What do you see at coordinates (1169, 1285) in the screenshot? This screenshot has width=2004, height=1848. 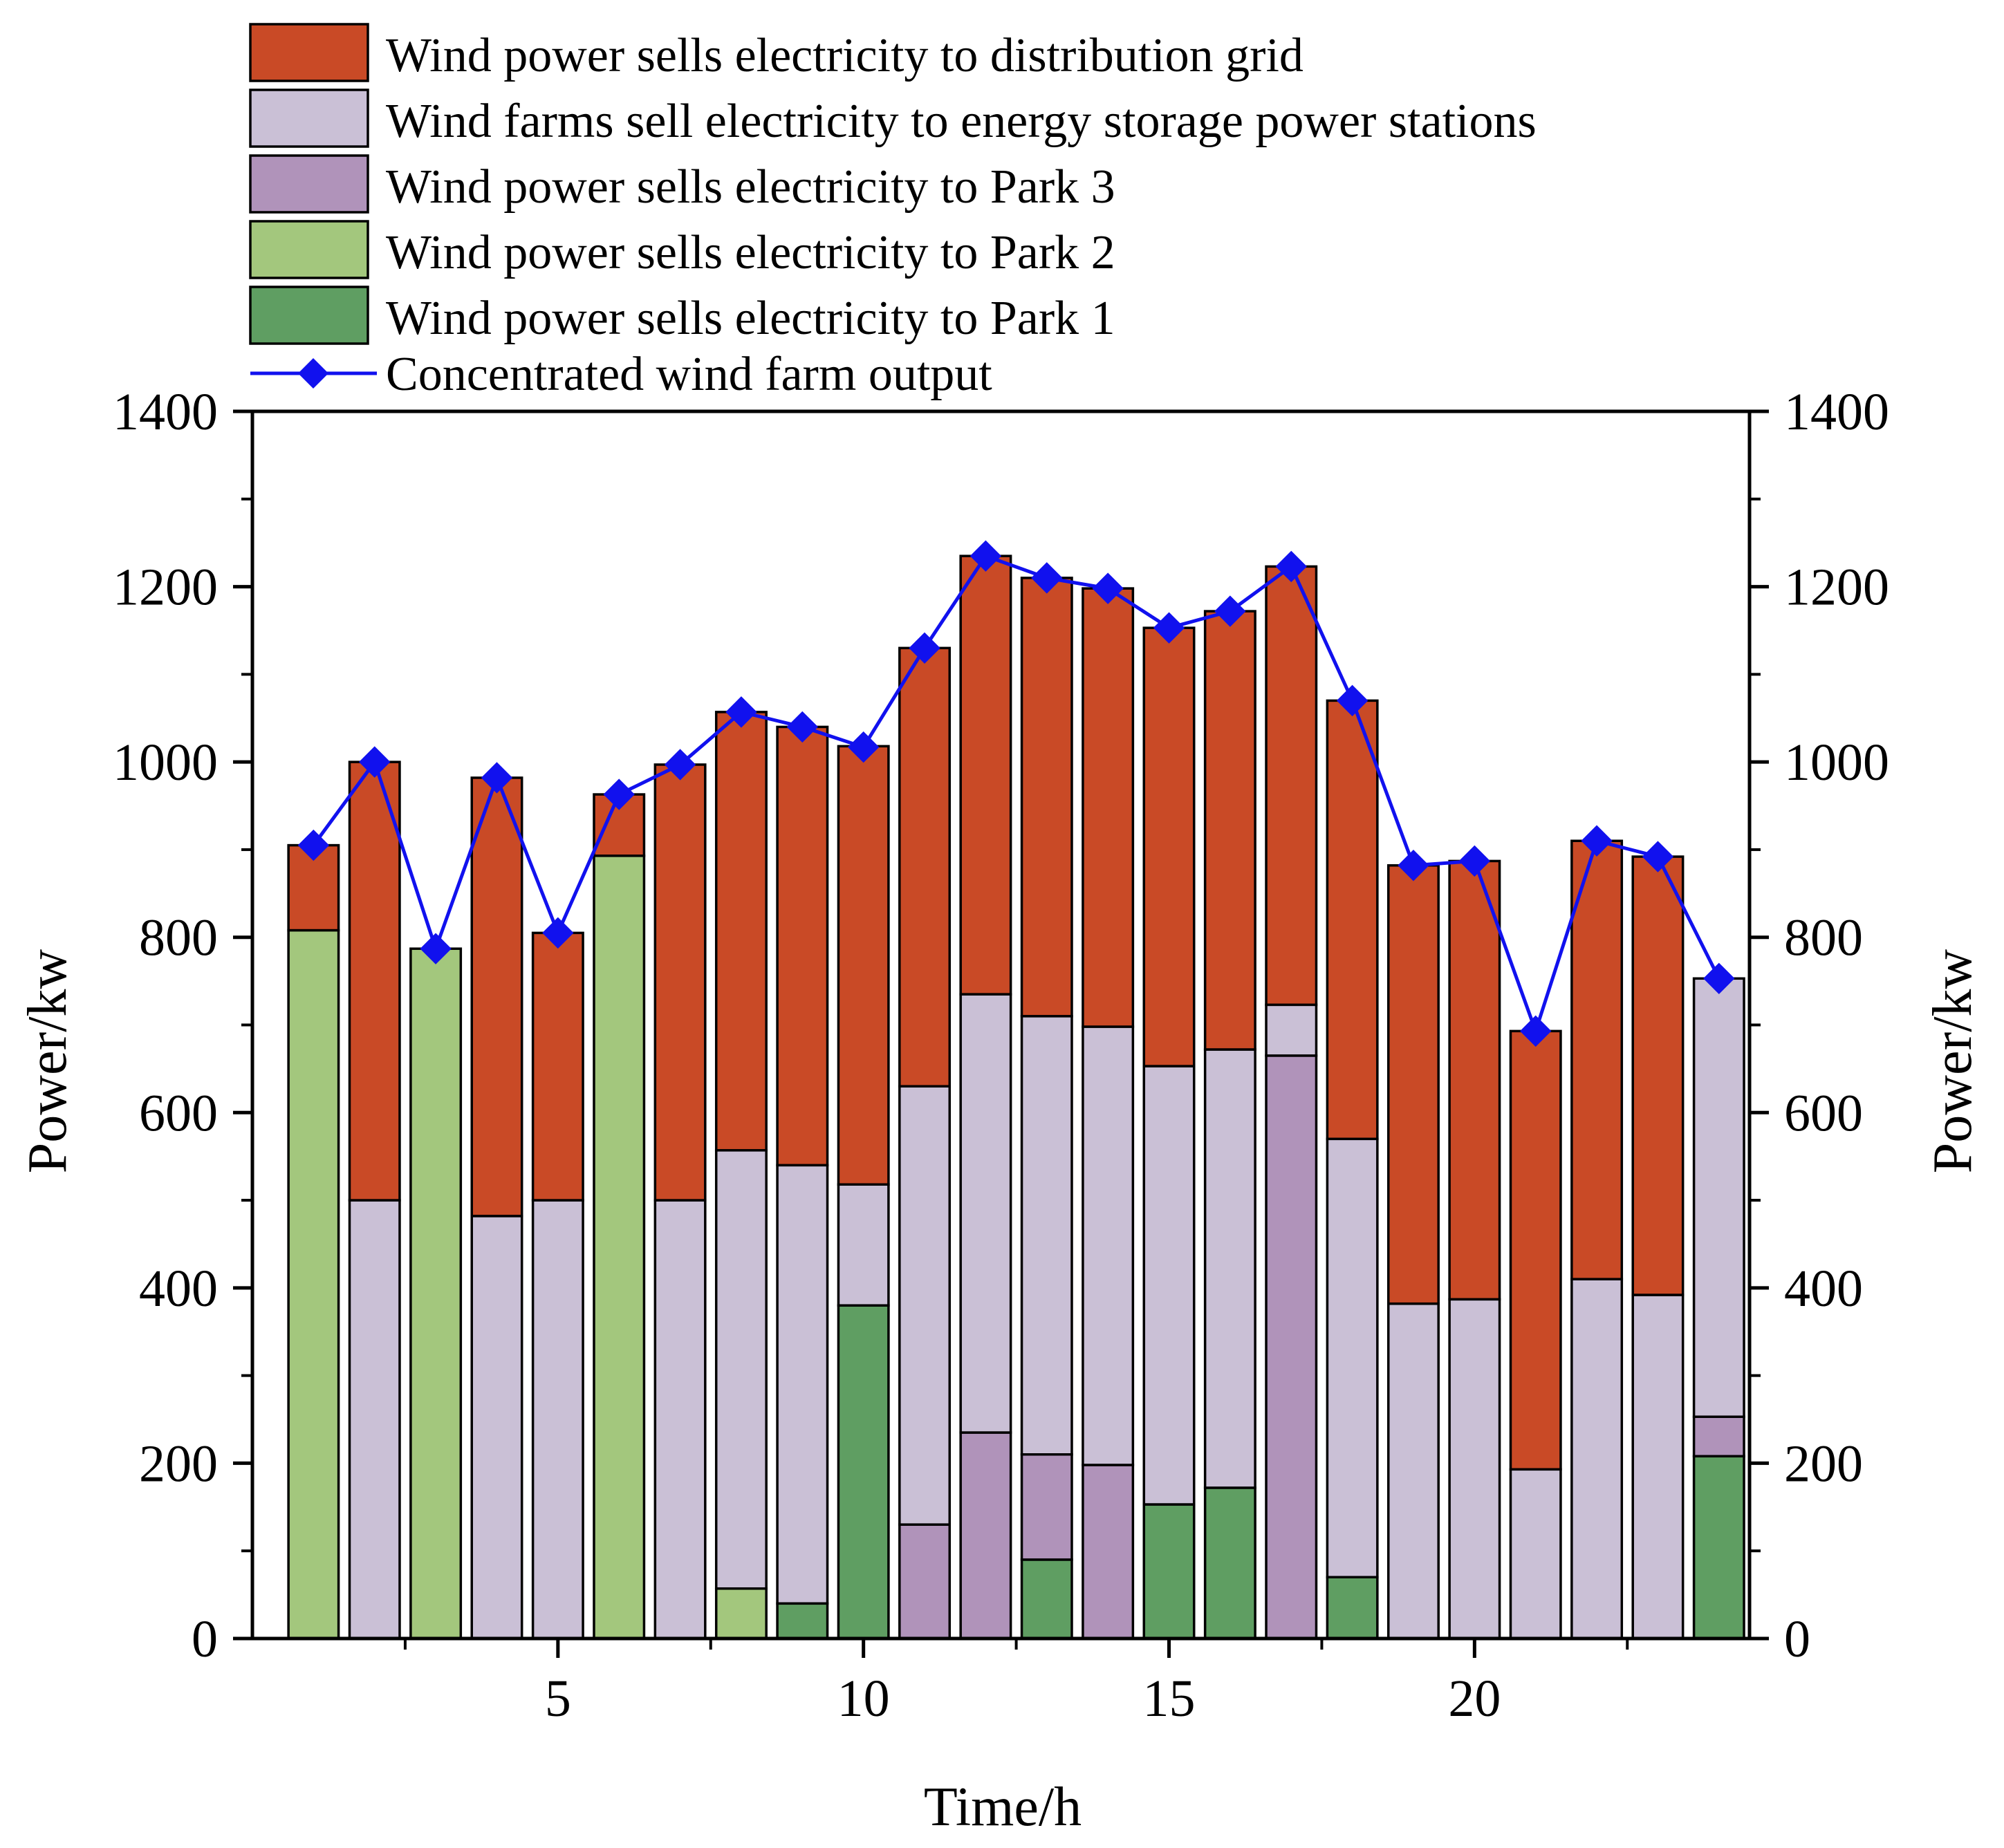 I see `bar-segment-h15-s4` at bounding box center [1169, 1285].